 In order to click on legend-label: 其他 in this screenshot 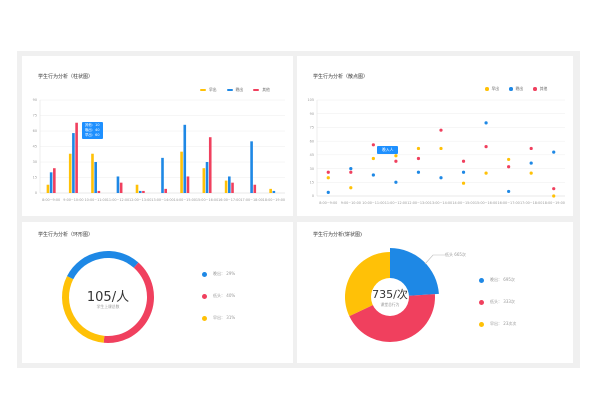, I will do `click(266, 89)`.